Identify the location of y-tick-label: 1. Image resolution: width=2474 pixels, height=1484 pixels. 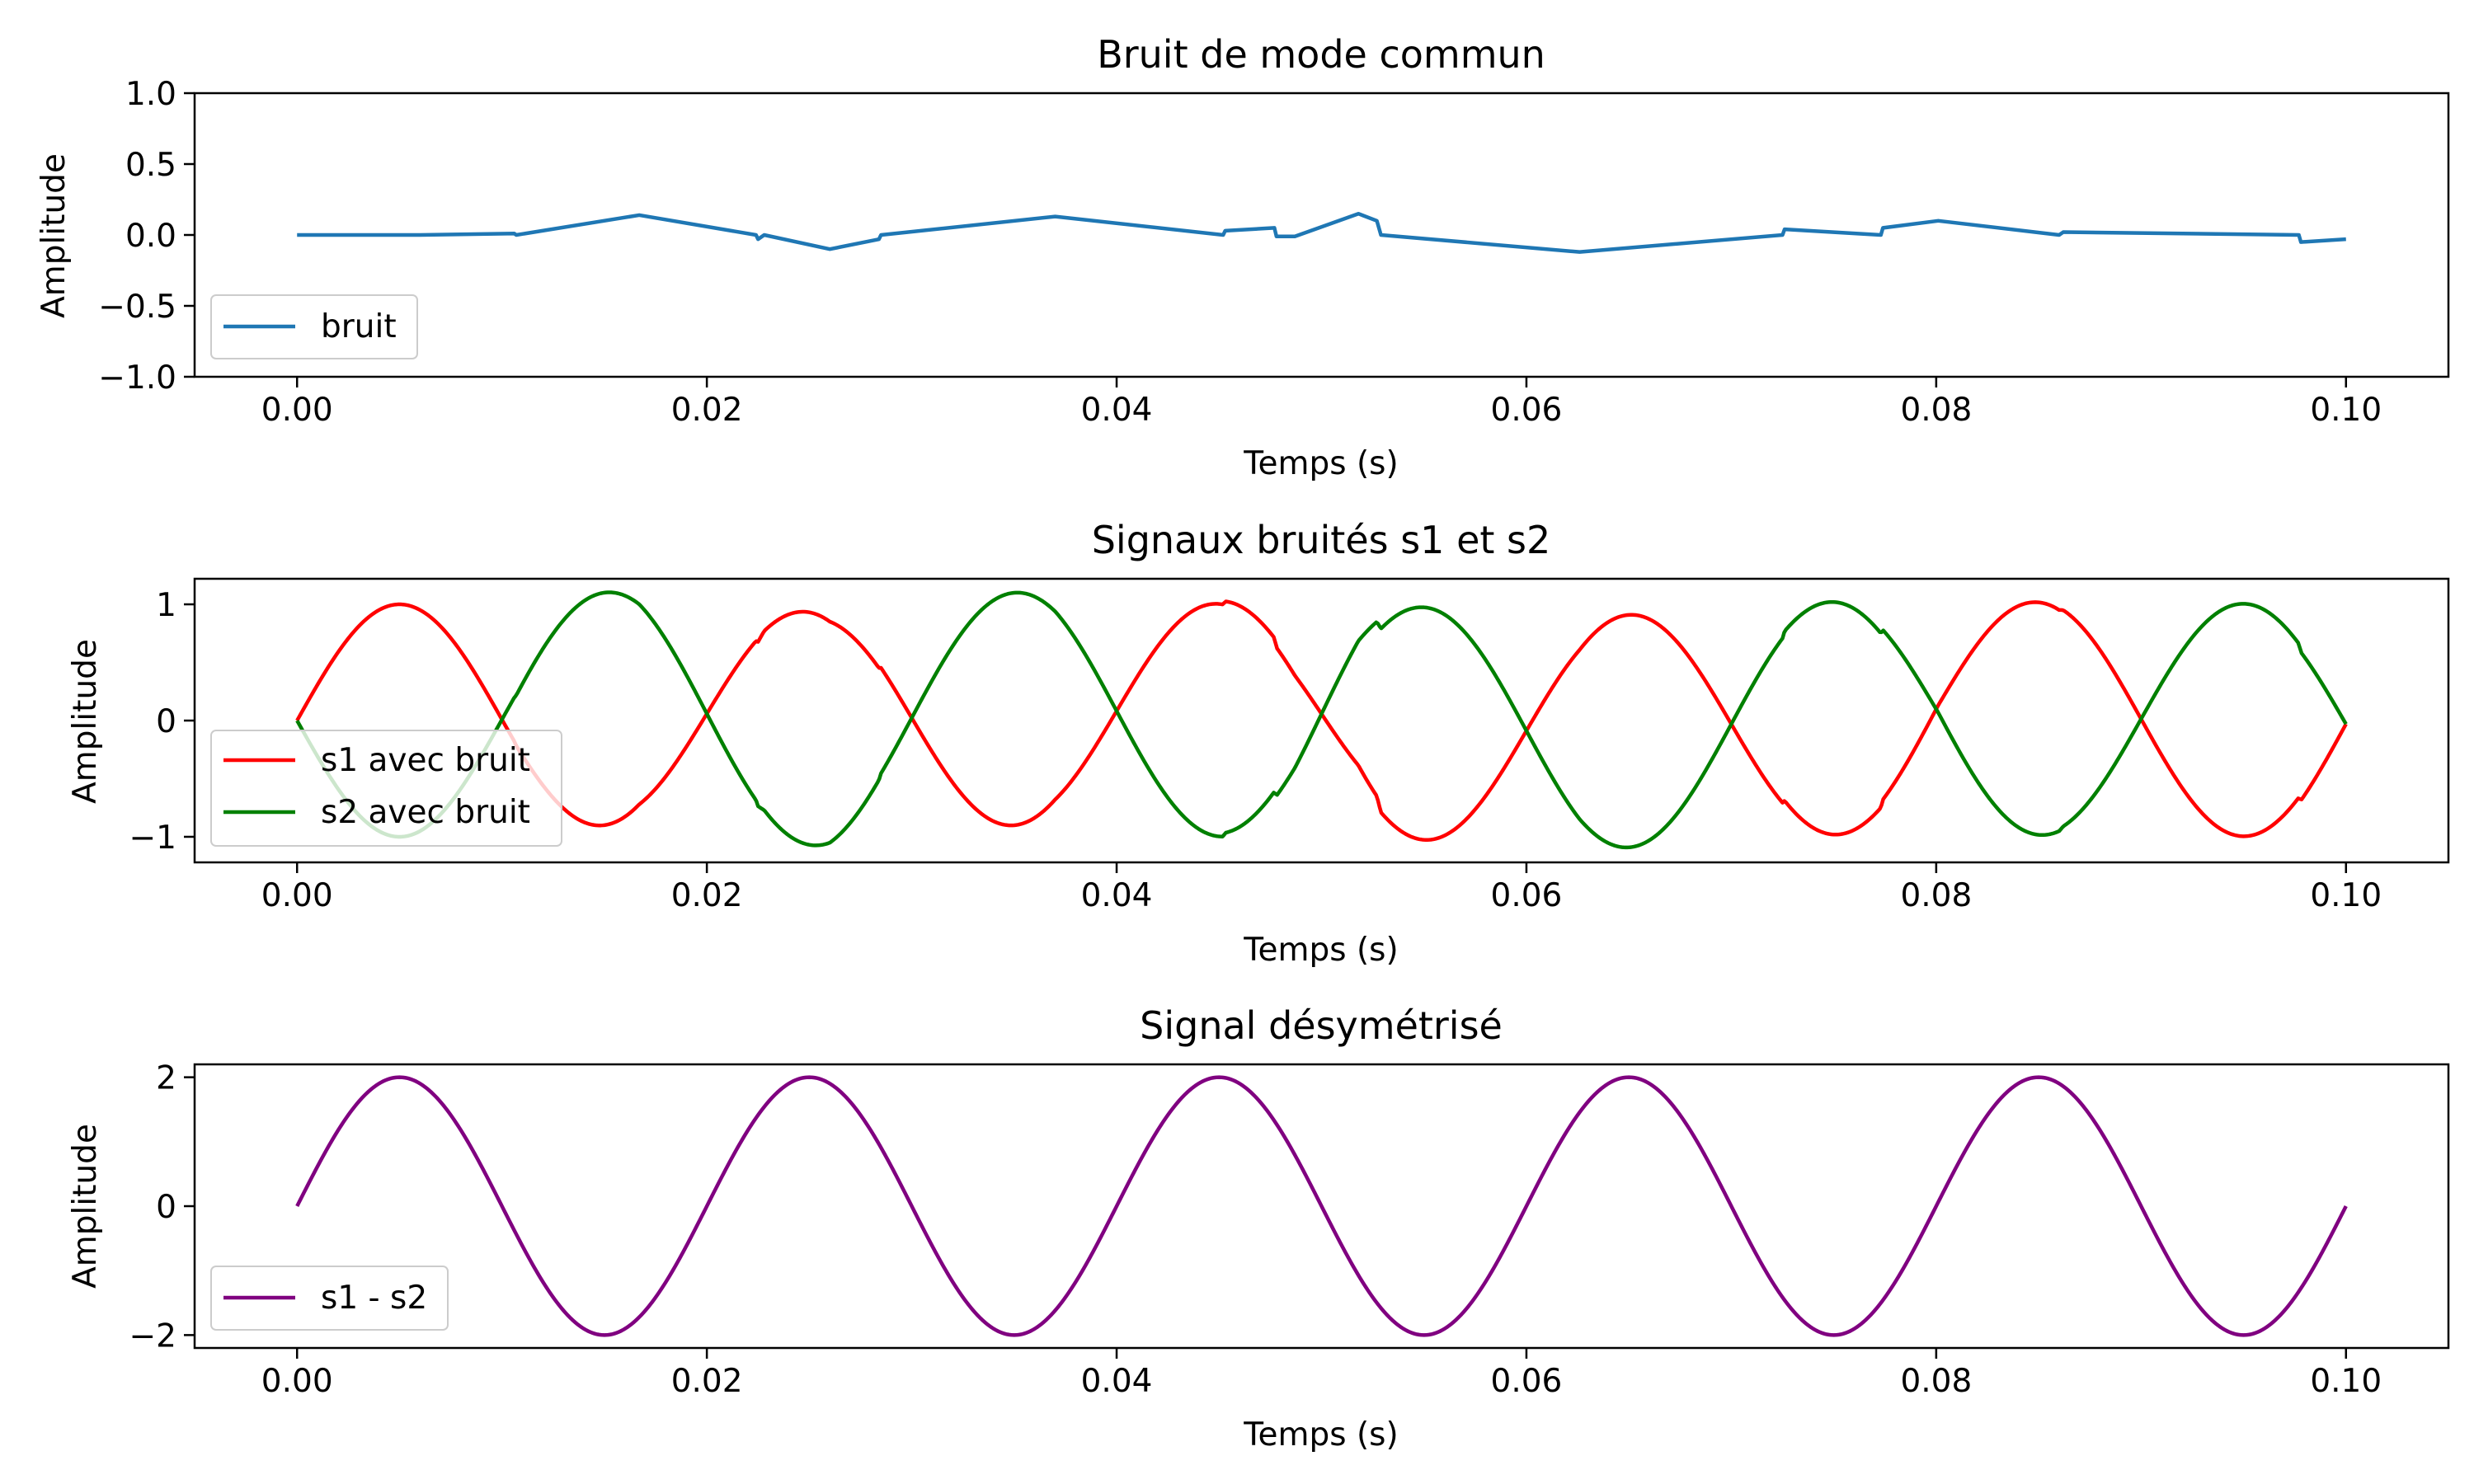
(166, 605).